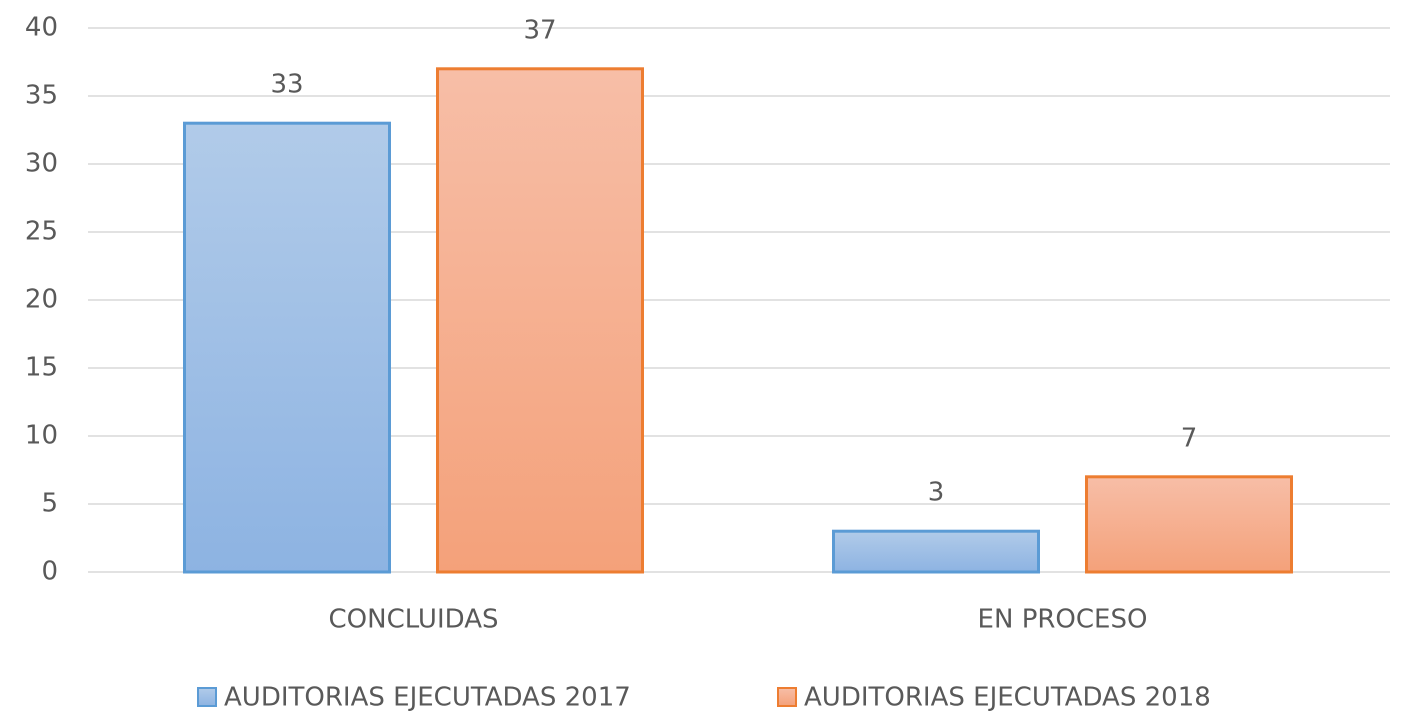 The image size is (1404, 716). What do you see at coordinates (1007, 698) in the screenshot?
I see `legend-label: AUDITORIAS EJECUTADAS 2018` at bounding box center [1007, 698].